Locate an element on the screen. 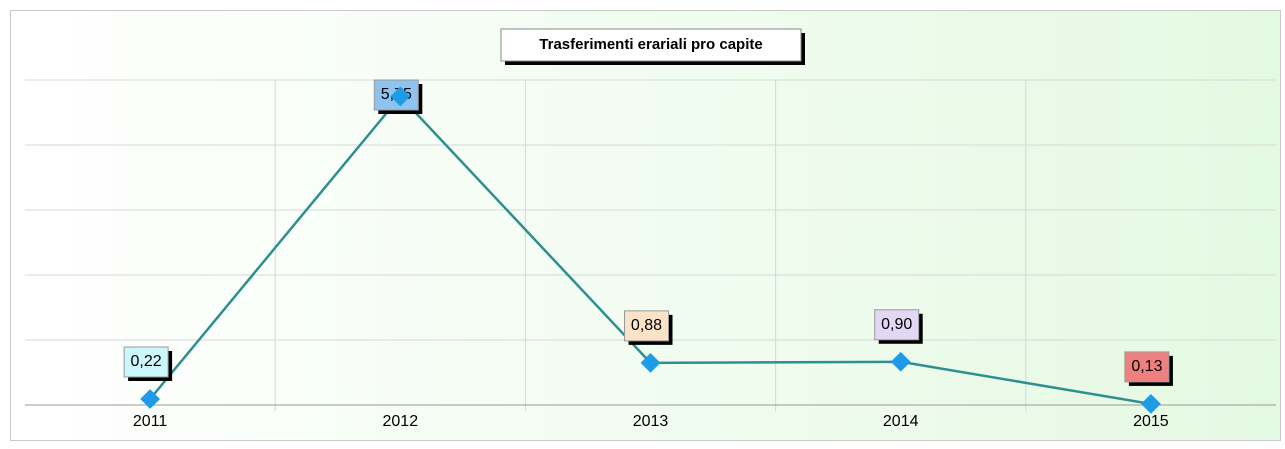 The height and width of the screenshot is (449, 1285). x-tick-label: 2013 is located at coordinates (651, 421).